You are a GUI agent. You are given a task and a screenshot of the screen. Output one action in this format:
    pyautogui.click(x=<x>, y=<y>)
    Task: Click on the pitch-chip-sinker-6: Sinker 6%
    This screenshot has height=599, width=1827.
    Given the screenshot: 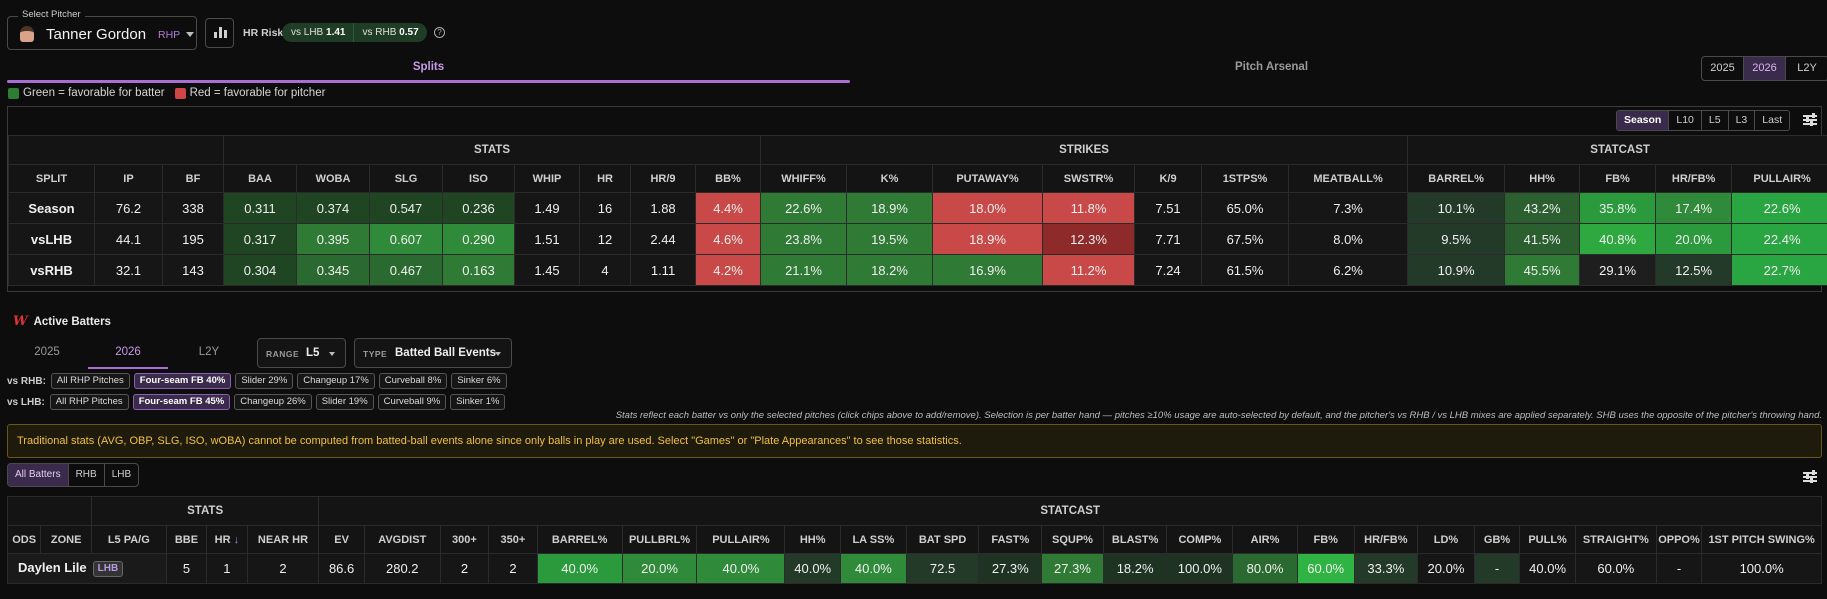 What is the action you would take?
    pyautogui.click(x=479, y=381)
    